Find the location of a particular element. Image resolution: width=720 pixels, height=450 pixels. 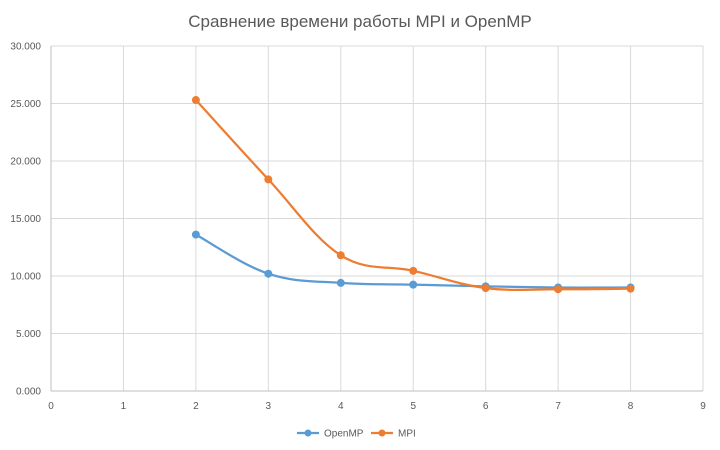

y-tick-label: 10.000 is located at coordinates (25, 277).